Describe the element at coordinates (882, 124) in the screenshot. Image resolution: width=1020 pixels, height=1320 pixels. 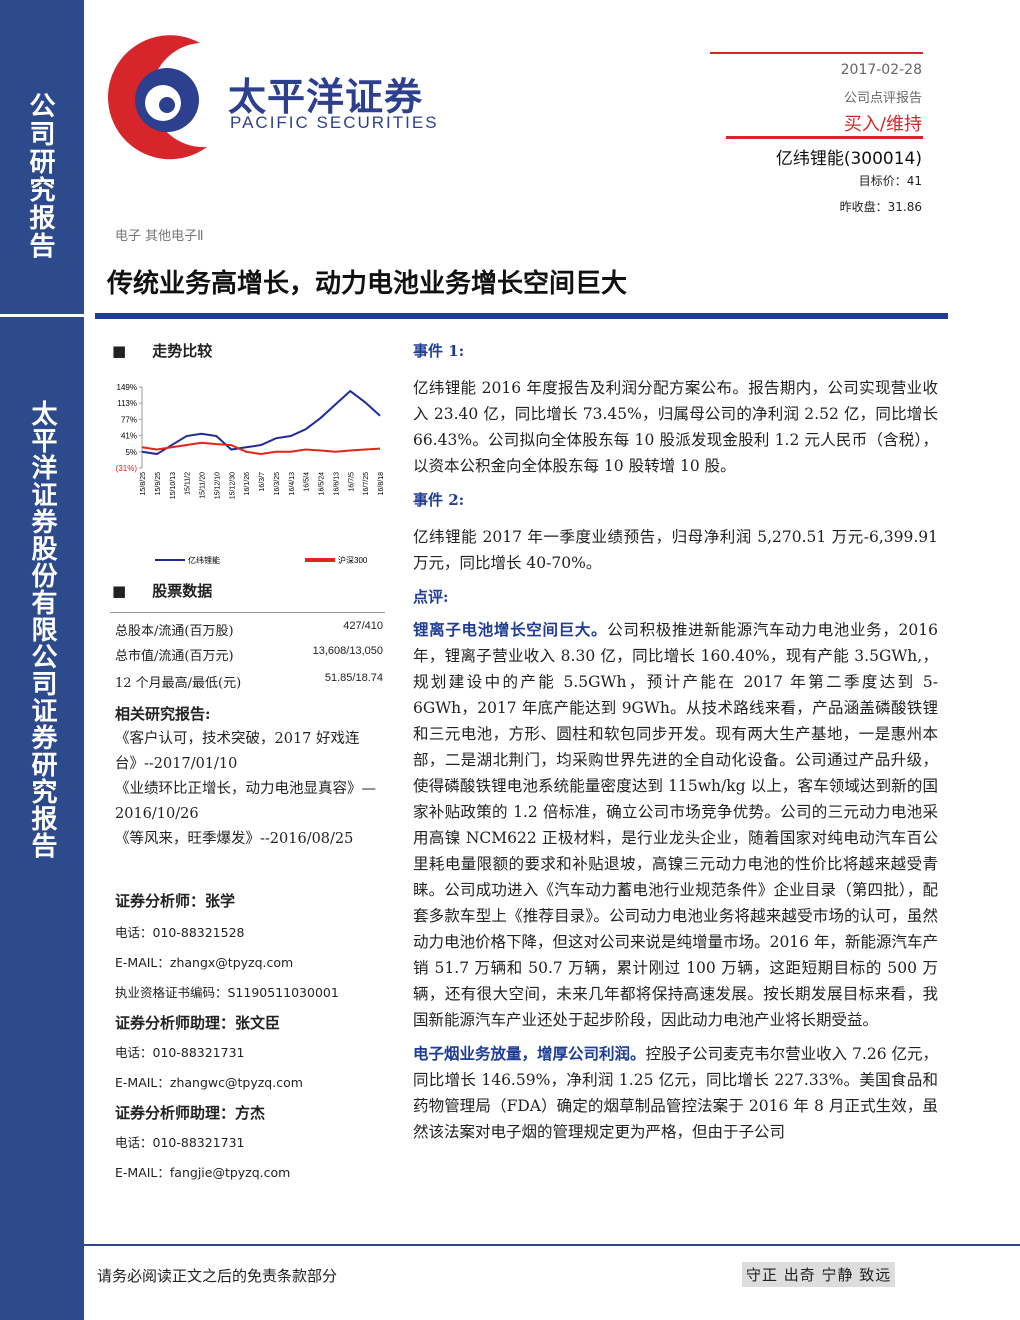
I see `rating: 买入/维持` at that location.